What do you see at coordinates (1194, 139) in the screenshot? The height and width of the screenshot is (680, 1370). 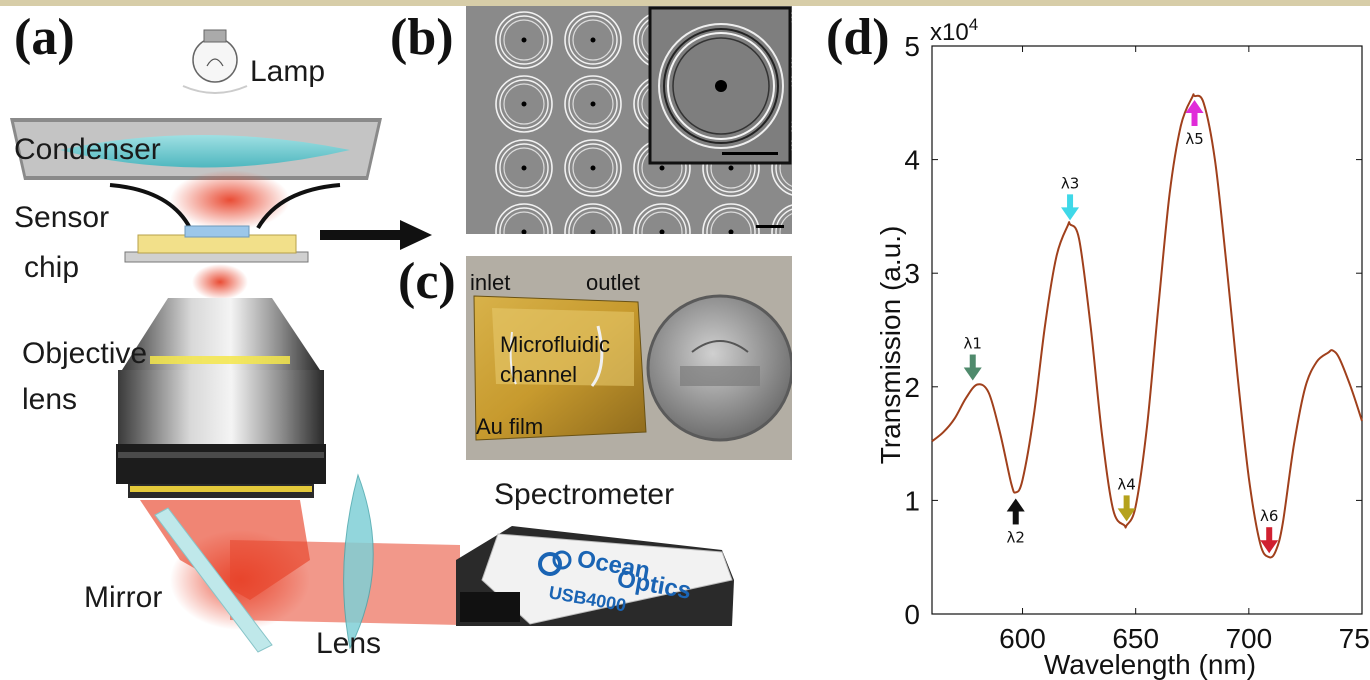 I see `annotation-label: λ5` at bounding box center [1194, 139].